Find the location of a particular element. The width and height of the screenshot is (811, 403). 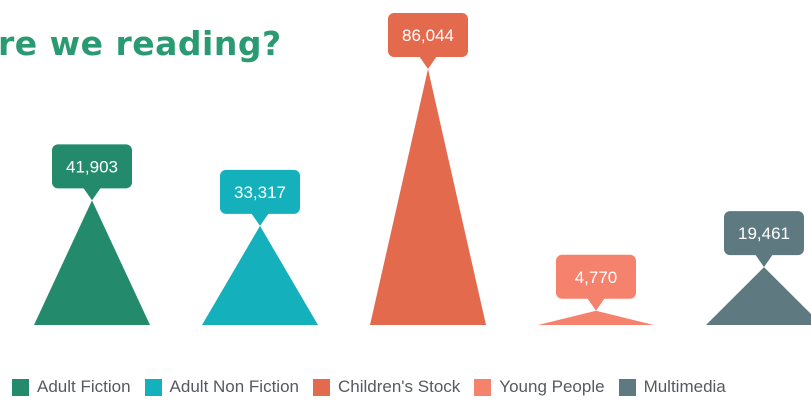

legend-label-multimedia: Multimedia is located at coordinates (684, 386).